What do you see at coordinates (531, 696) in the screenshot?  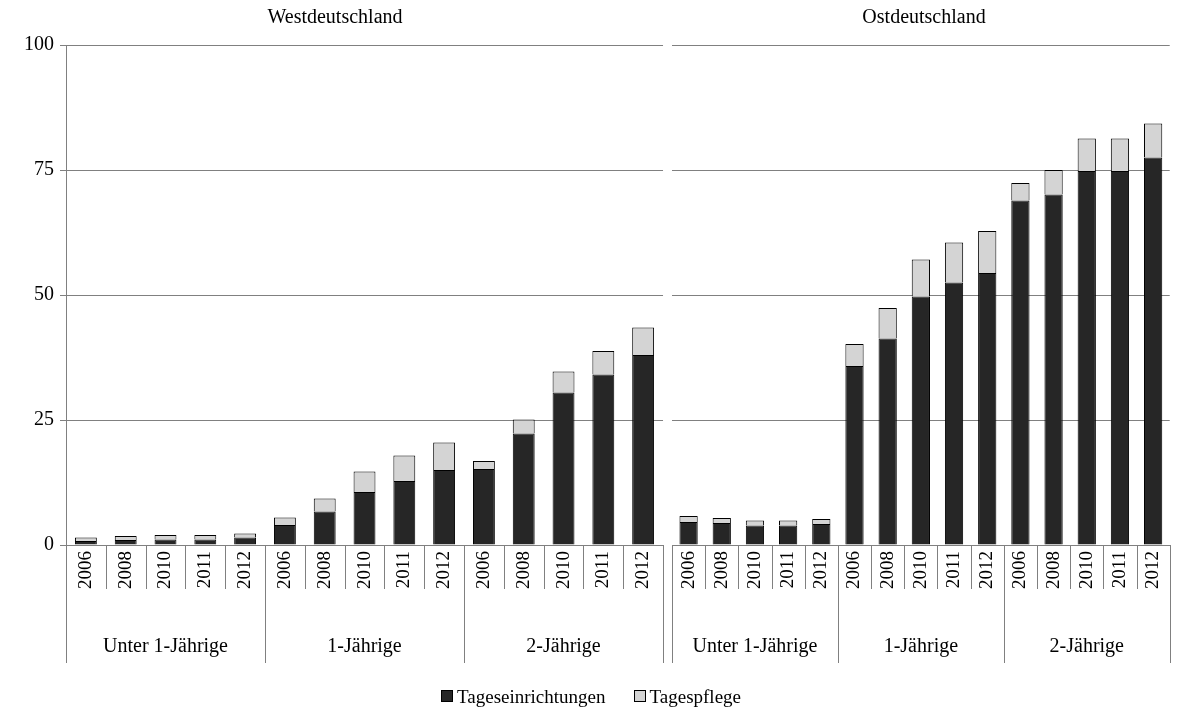 I see `legend-label: Tageseinrichtungen` at bounding box center [531, 696].